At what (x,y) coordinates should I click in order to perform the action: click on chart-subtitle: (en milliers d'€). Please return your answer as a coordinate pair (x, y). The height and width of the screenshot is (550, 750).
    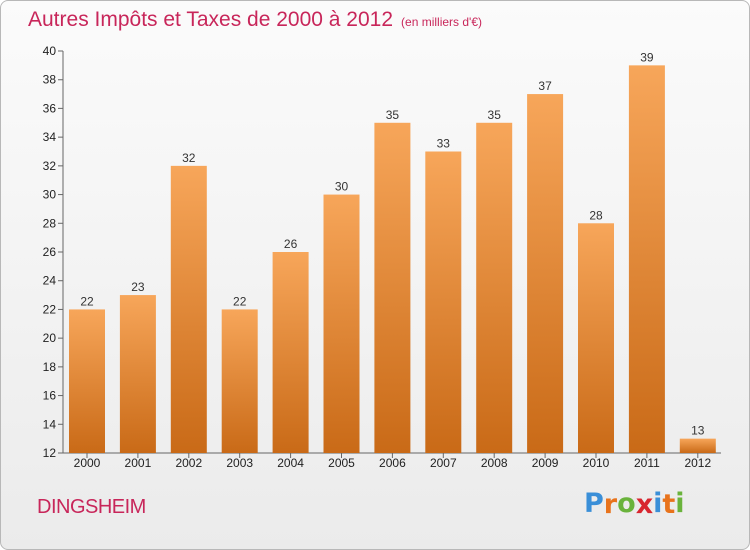
    Looking at the image, I should click on (442, 22).